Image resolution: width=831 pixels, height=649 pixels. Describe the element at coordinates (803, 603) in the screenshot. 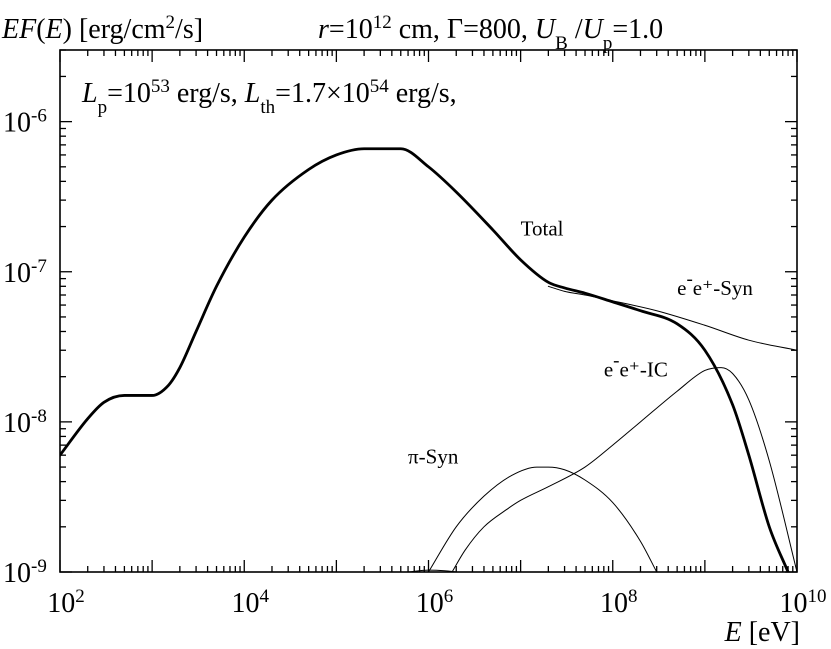

I see `tick-label: 10¹⁰` at that location.